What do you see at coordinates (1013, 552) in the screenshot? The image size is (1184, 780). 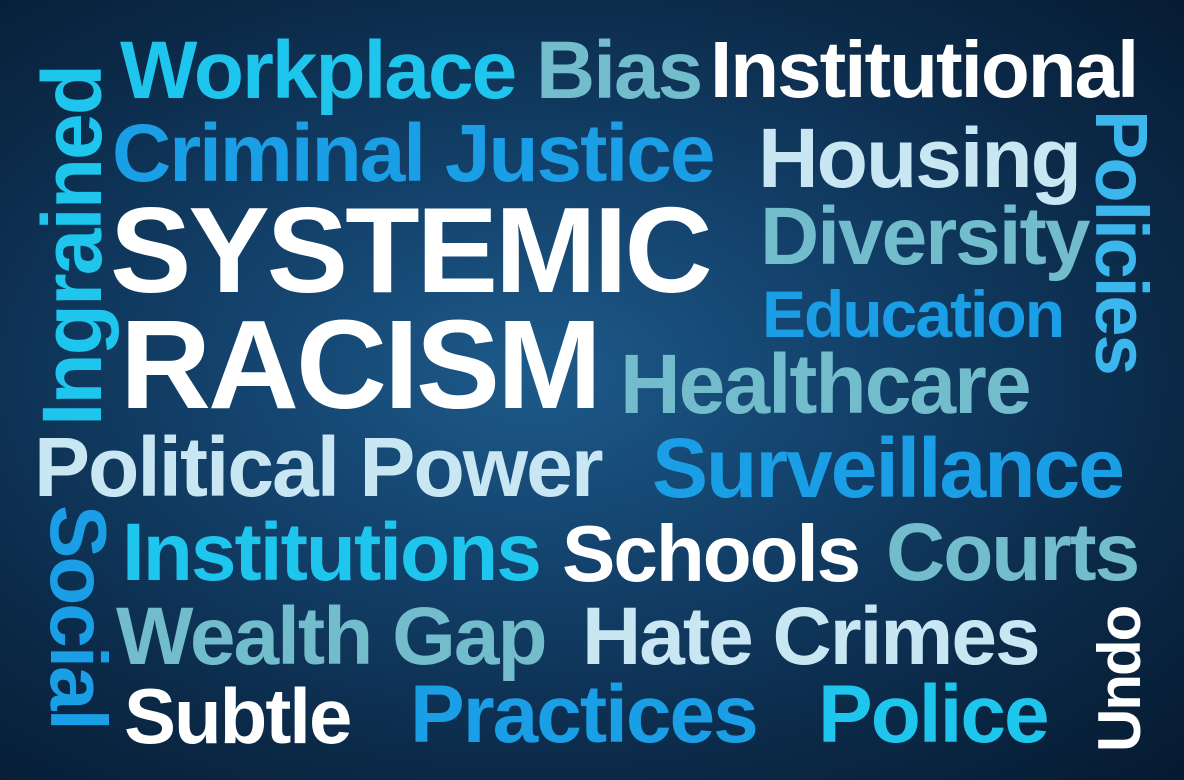 I see `word-courts: Courts` at bounding box center [1013, 552].